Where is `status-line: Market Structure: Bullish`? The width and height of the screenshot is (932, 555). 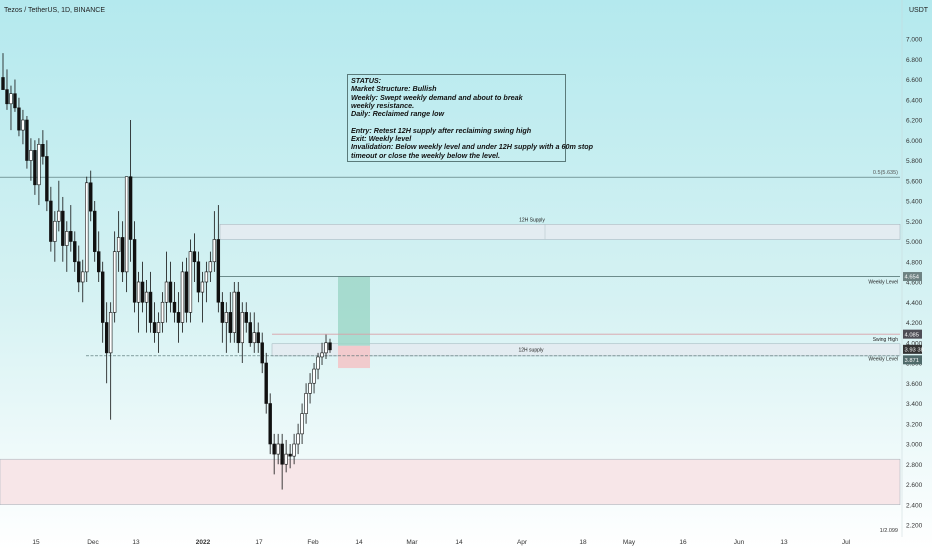
status-line: Market Structure: Bullish is located at coordinates (394, 89).